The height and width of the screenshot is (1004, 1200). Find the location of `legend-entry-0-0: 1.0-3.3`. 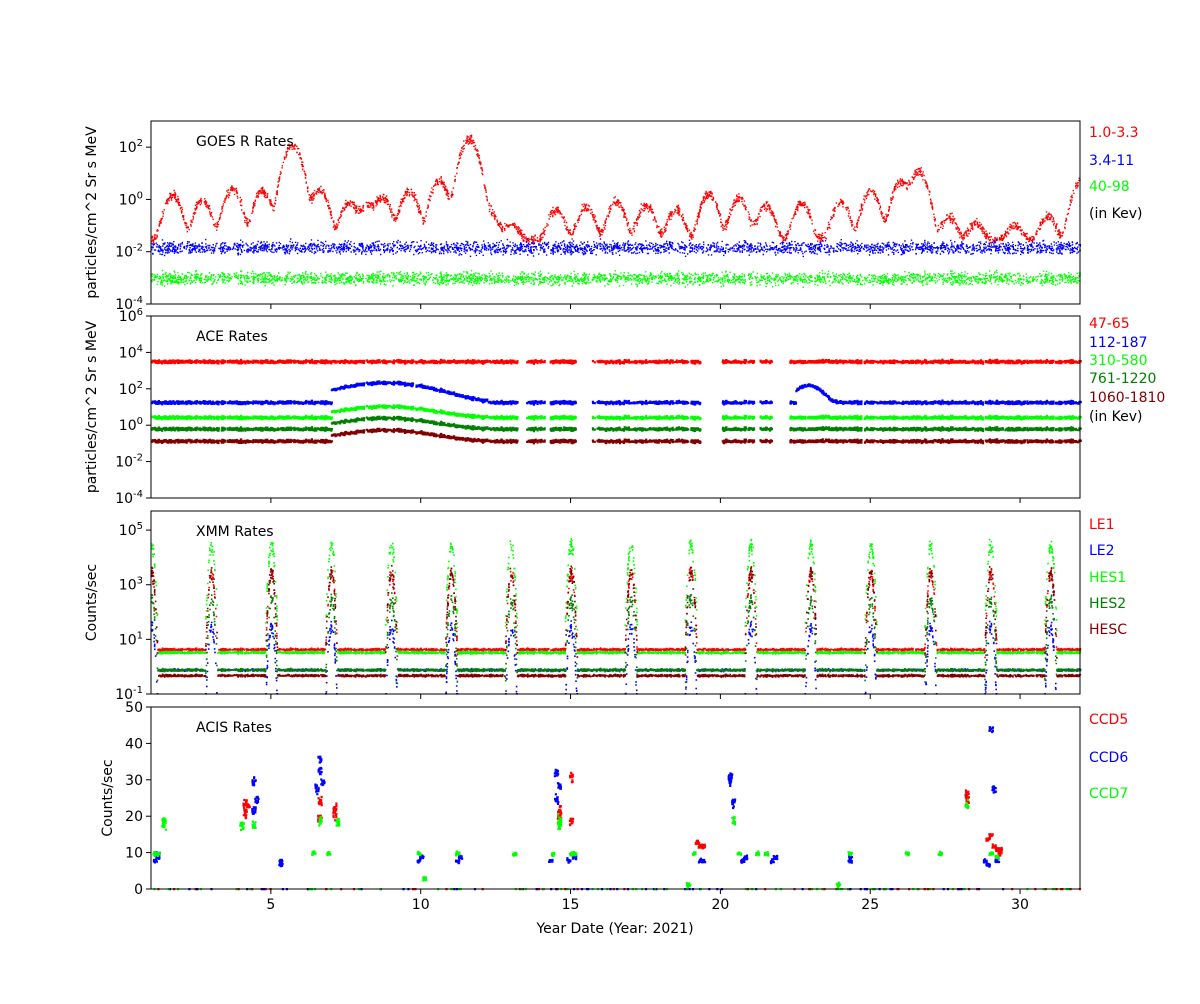

legend-entry-0-0: 1.0-3.3 is located at coordinates (1114, 133).